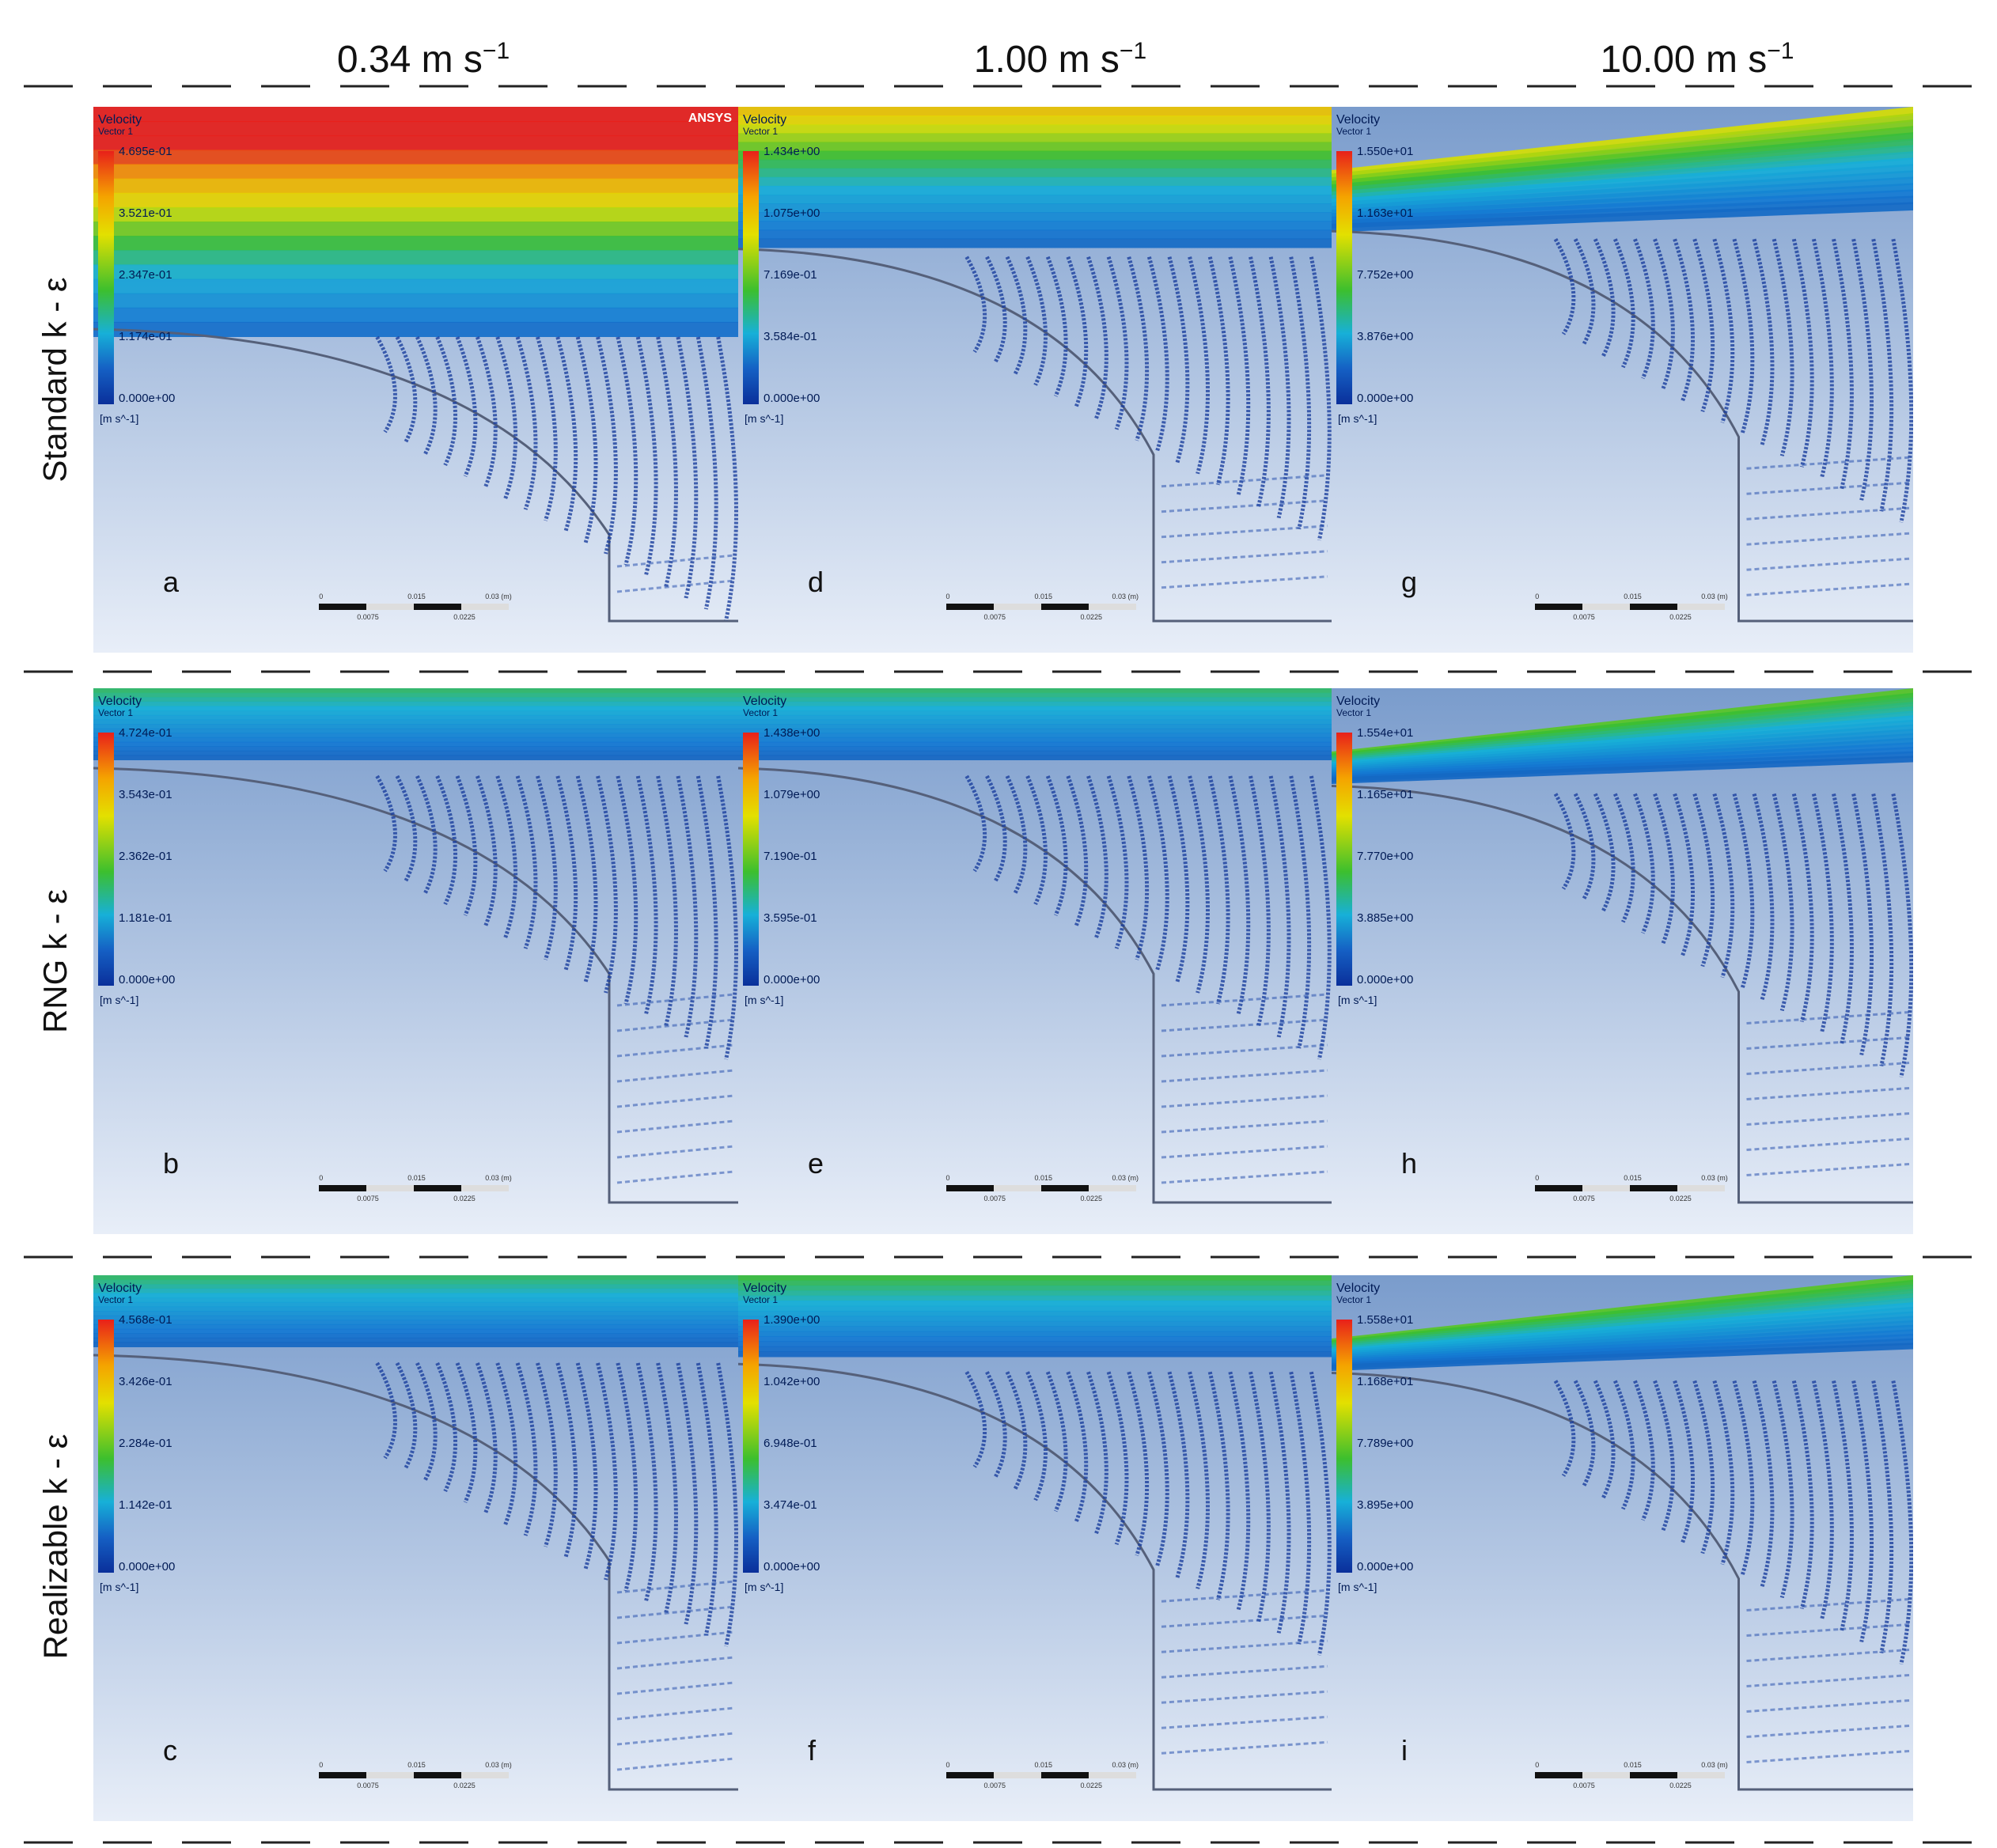 The width and height of the screenshot is (1997, 1848). I want to click on legend-tick-label: 1.554e+01, so click(1385, 733).